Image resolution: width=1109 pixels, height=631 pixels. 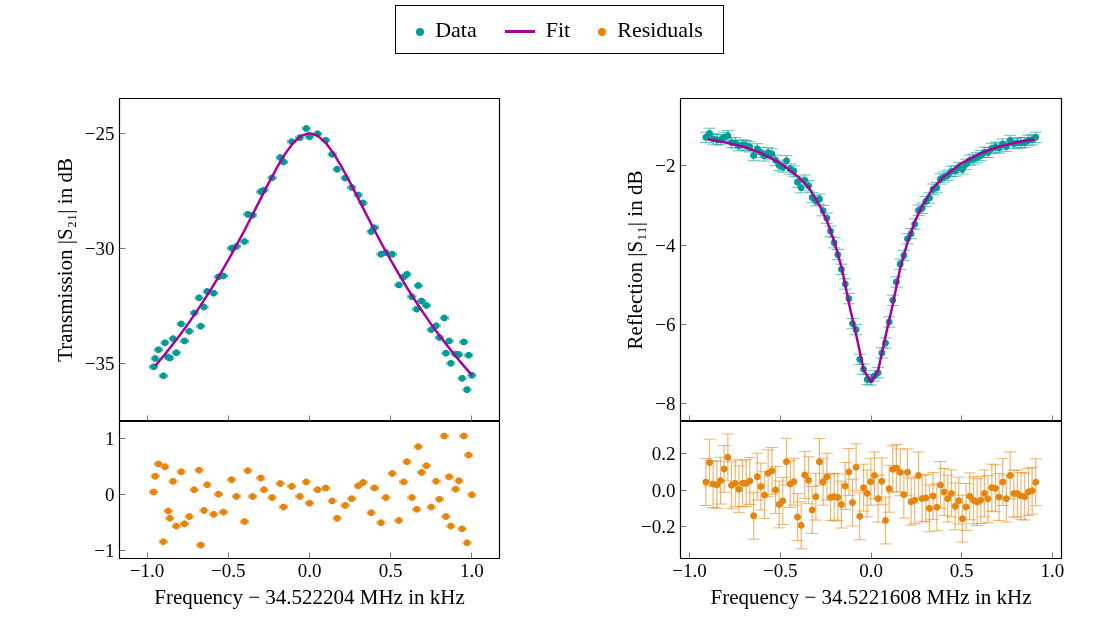 I want to click on y-tick-label: −1, so click(x=104, y=550).